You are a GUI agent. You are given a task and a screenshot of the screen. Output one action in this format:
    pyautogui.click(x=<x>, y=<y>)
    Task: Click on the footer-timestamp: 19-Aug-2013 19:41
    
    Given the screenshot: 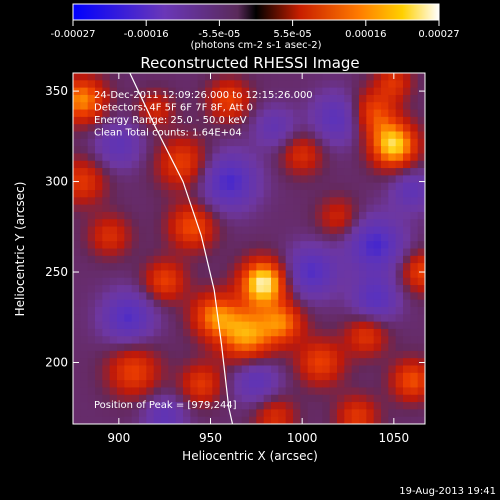 What is the action you would take?
    pyautogui.click(x=447, y=491)
    